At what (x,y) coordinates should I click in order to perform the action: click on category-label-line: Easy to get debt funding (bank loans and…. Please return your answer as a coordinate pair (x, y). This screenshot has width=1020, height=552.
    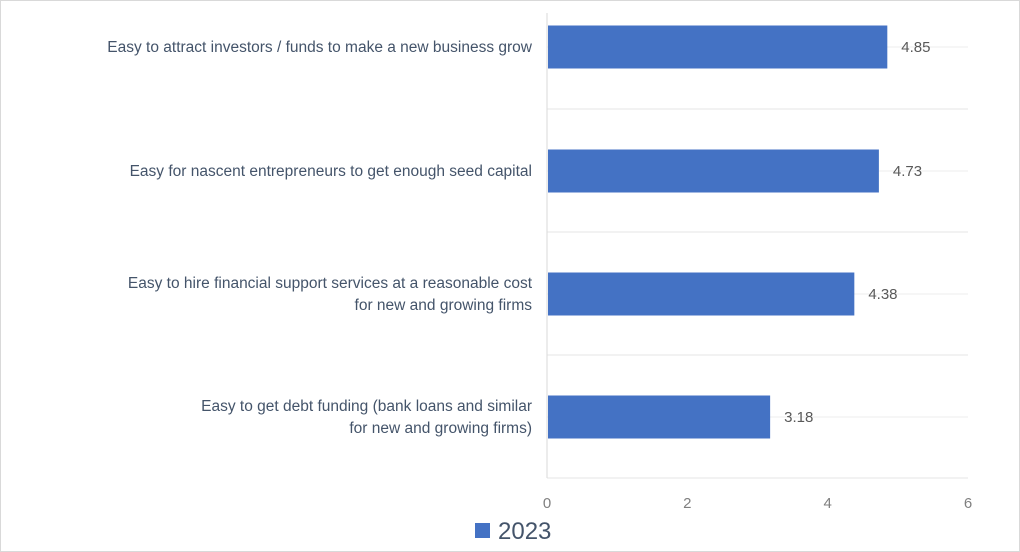
    Looking at the image, I should click on (366, 406).